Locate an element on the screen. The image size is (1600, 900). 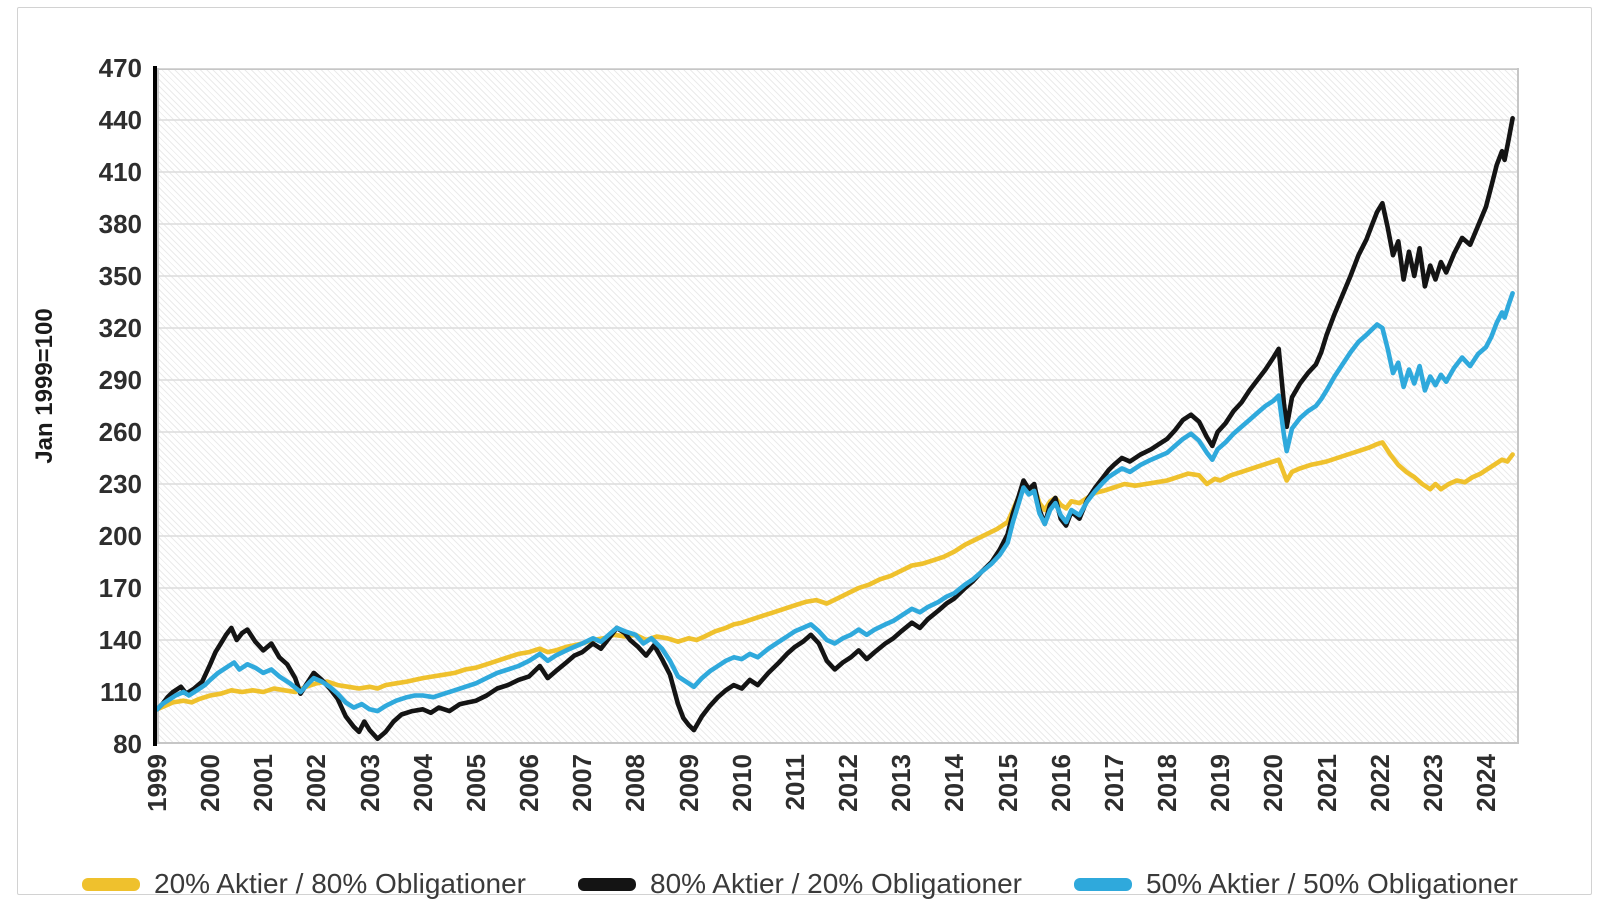
legend-item-20-80: 20% Aktier / 80% Obligationer is located at coordinates (304, 884).